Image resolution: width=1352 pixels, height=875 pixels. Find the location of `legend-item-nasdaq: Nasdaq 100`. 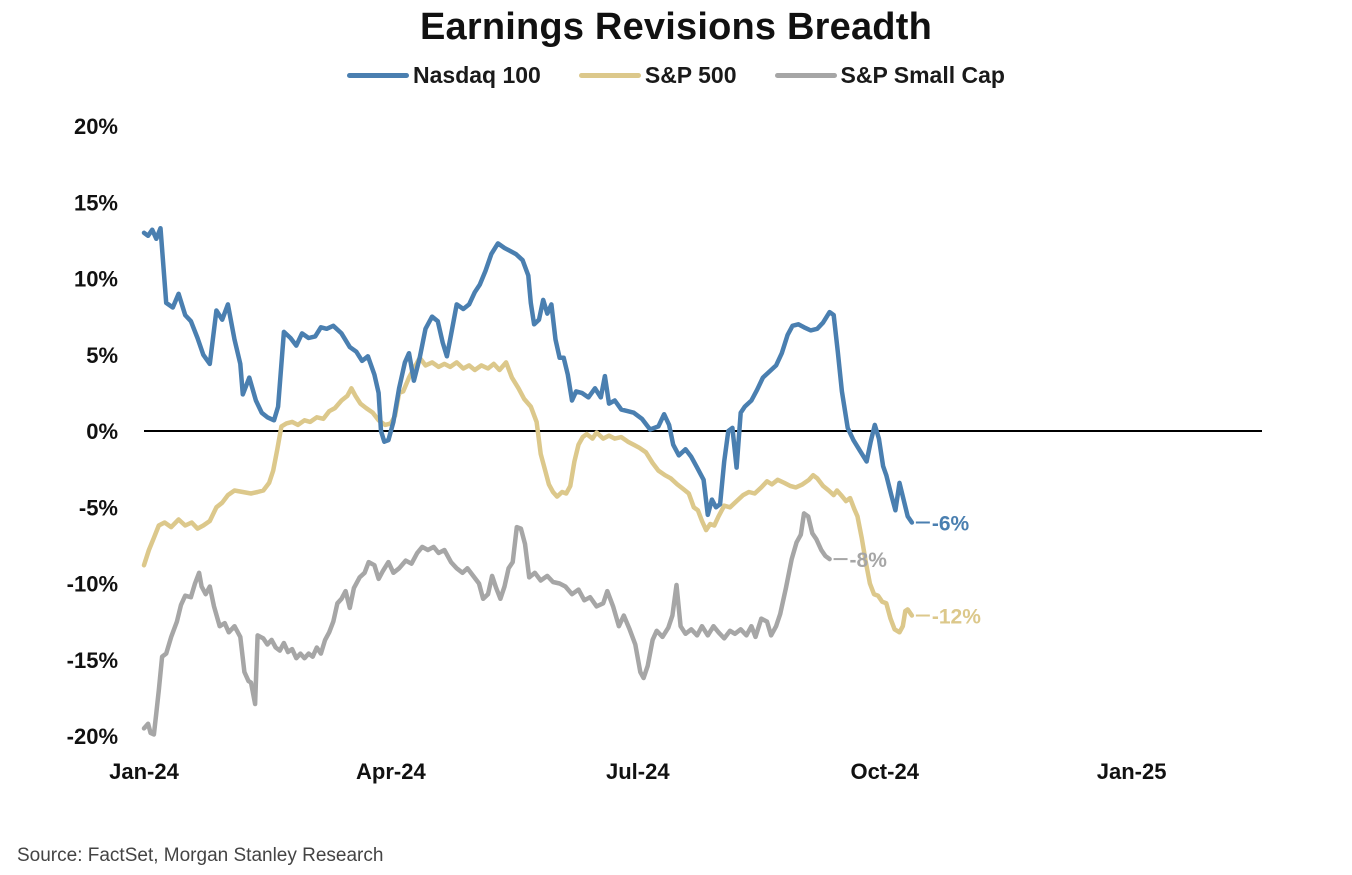

legend-item-nasdaq: Nasdaq 100 is located at coordinates (444, 75).